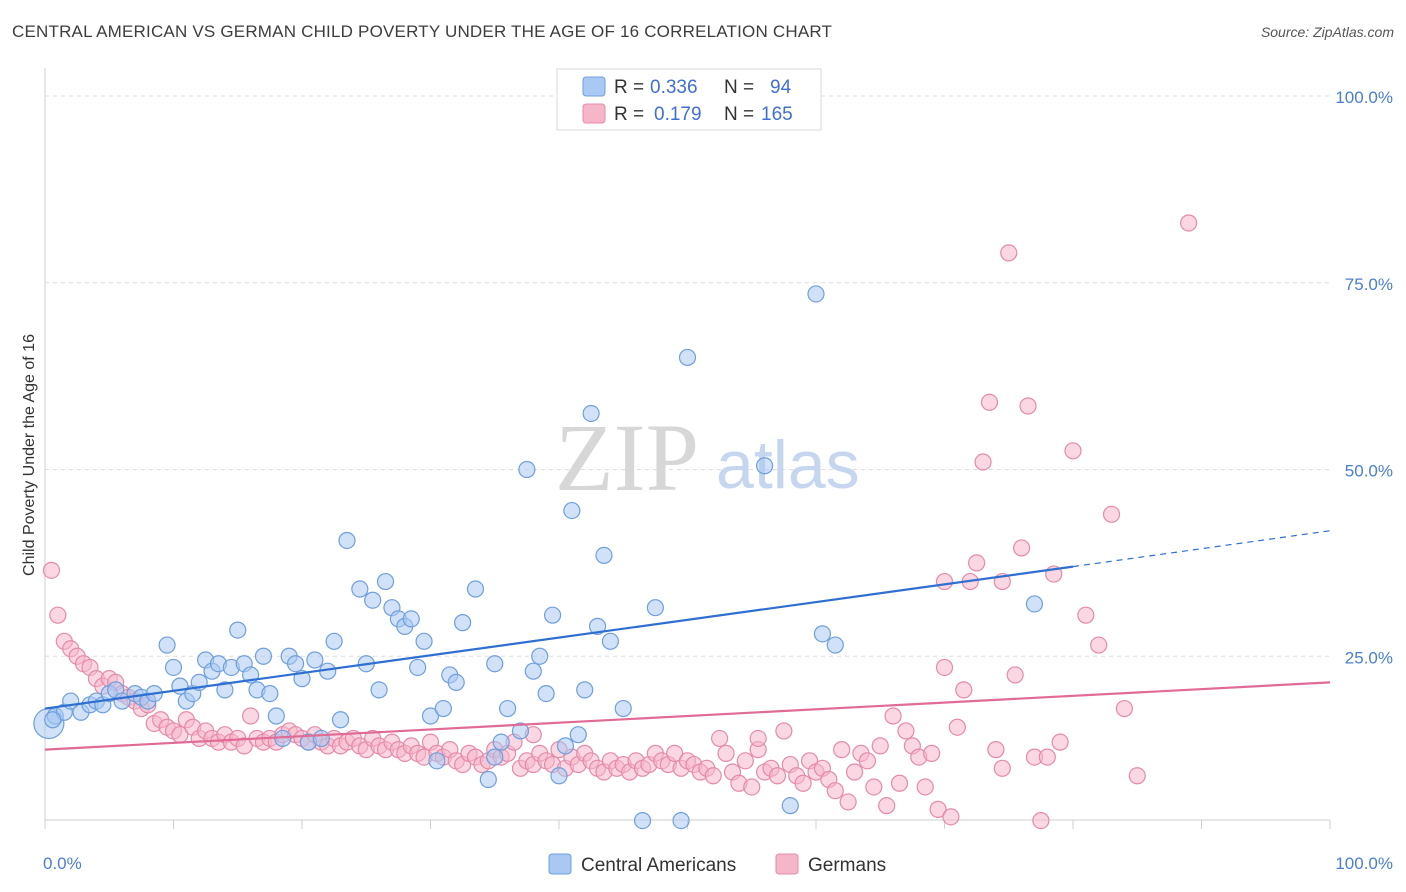  What do you see at coordinates (1369, 657) in the screenshot?
I see `y-tick-label: 25.0%` at bounding box center [1369, 657].